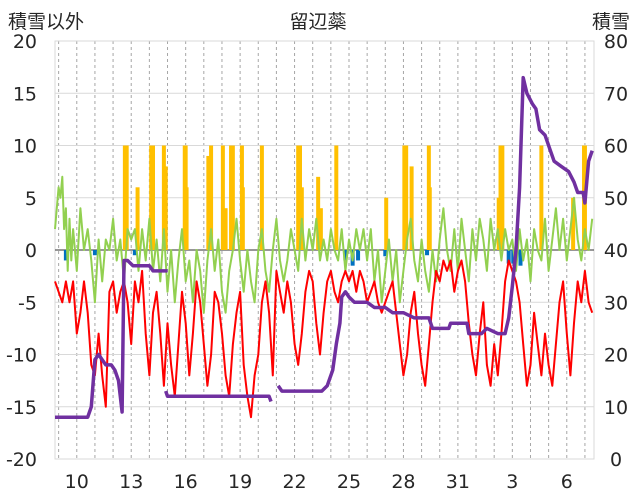 The width and height of the screenshot is (636, 501). I want to click on right-tick-labels: 0 10 20 30 40 50 60 70 80, so click(616, 251).